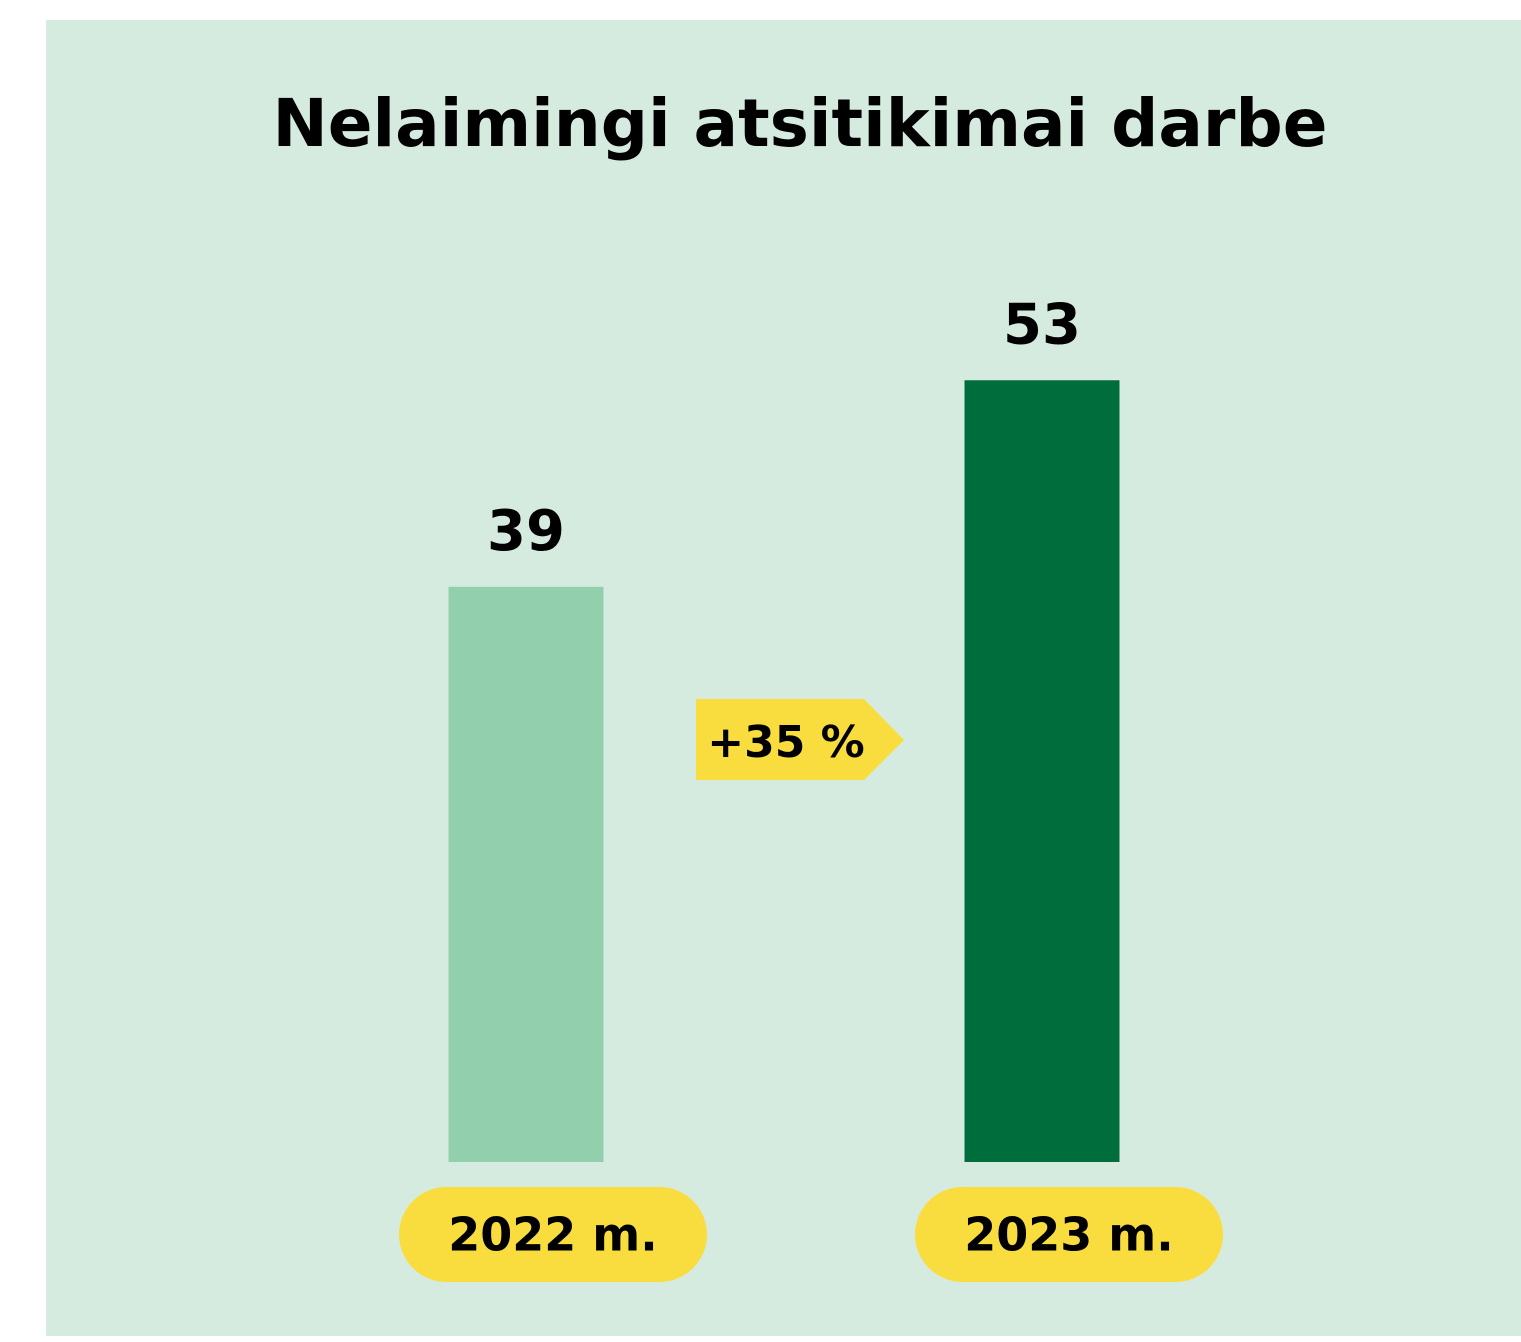 This screenshot has height=1342, width=1521. I want to click on x-tick-label: 2022 m., so click(552, 1235).